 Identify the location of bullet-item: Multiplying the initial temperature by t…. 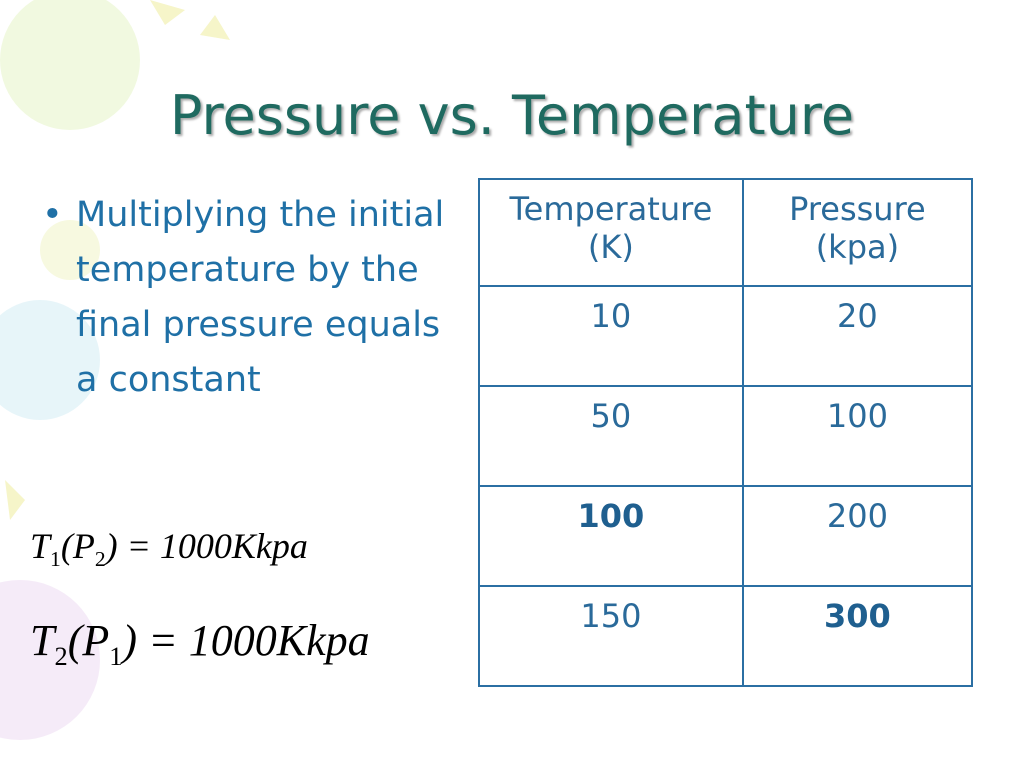
(245, 298).